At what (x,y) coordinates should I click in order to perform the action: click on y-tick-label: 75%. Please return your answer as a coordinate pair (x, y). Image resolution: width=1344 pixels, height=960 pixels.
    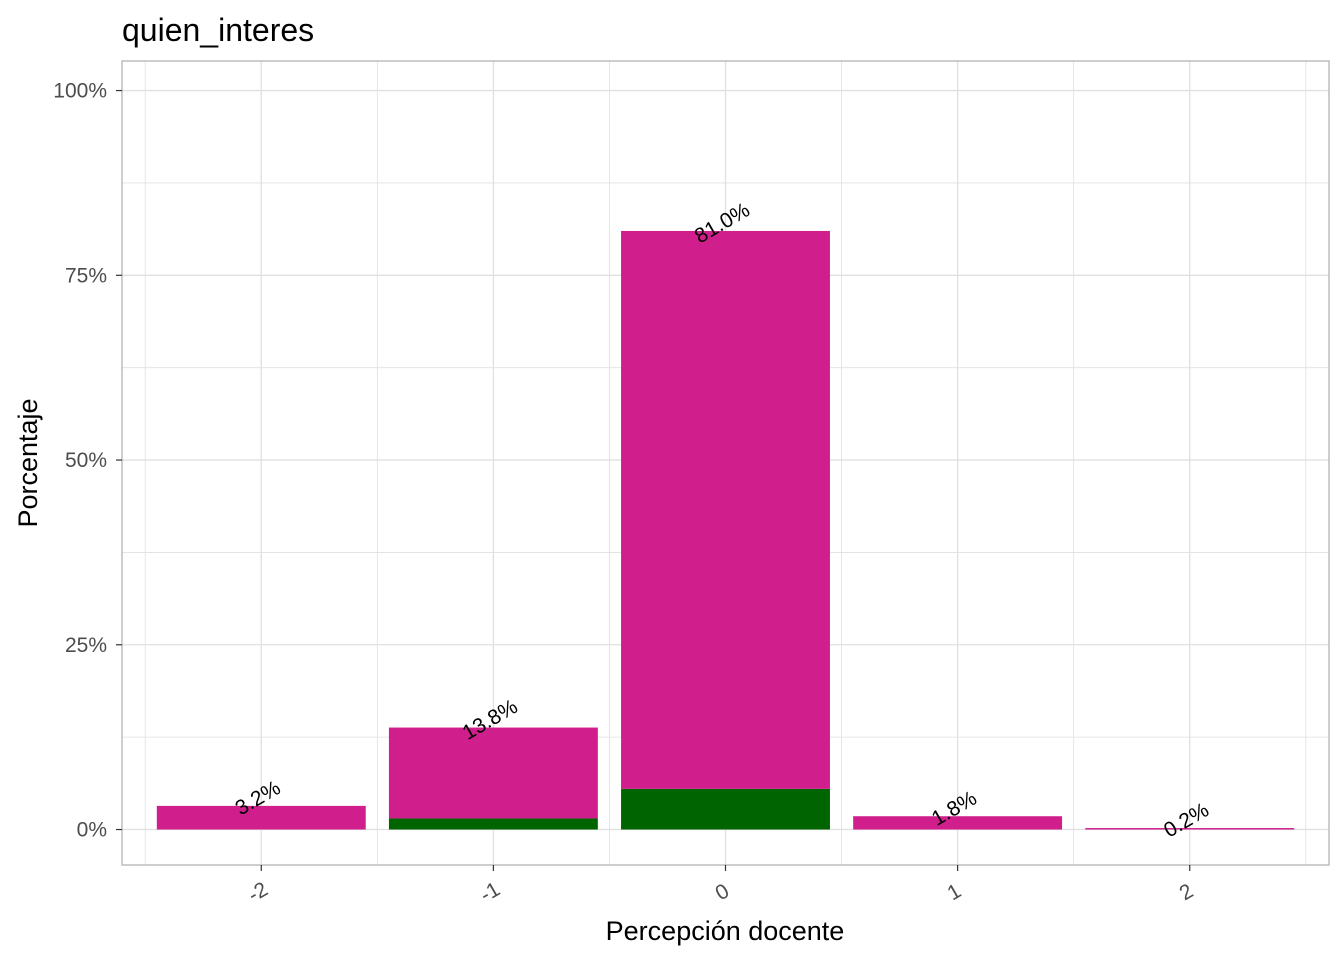
    Looking at the image, I should click on (86, 275).